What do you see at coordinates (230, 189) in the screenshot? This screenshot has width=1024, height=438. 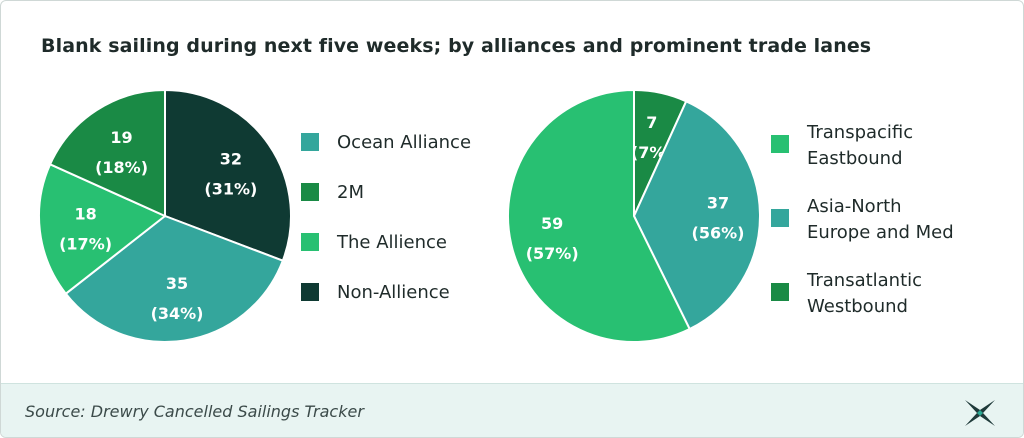 I see `data-label-percent: (31%)` at bounding box center [230, 189].